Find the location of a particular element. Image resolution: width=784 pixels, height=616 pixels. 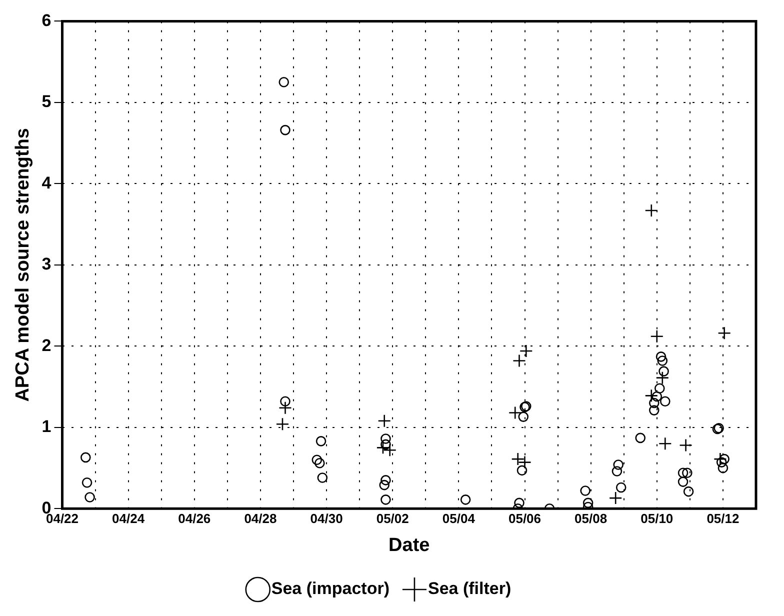

y-tick-label: 3 is located at coordinates (47, 264).